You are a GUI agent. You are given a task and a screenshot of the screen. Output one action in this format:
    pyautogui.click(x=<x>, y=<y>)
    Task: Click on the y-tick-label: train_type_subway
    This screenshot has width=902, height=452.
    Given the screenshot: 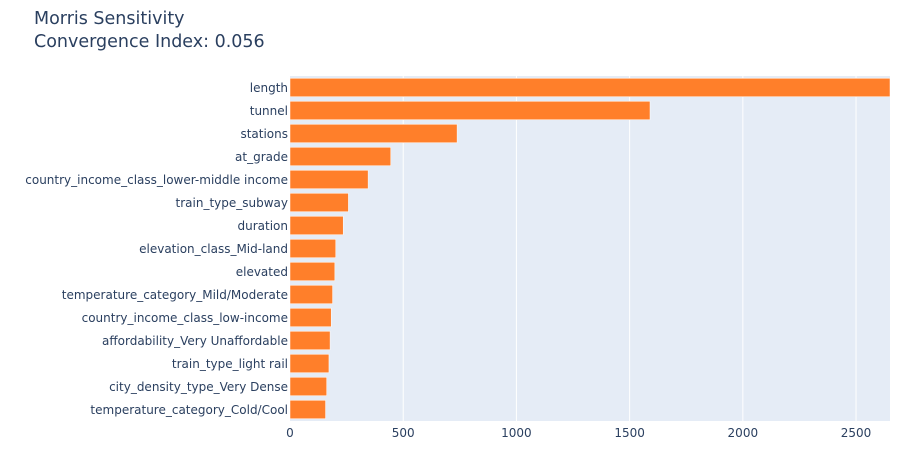 What is the action you would take?
    pyautogui.click(x=232, y=203)
    